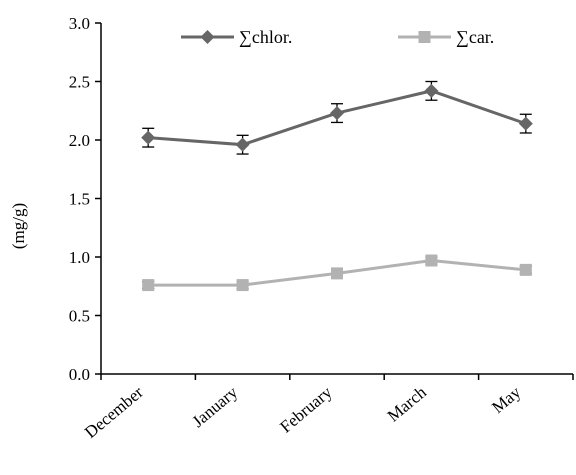 This screenshot has height=475, width=576. What do you see at coordinates (306, 409) in the screenshot?
I see `x-tick-label: February` at bounding box center [306, 409].